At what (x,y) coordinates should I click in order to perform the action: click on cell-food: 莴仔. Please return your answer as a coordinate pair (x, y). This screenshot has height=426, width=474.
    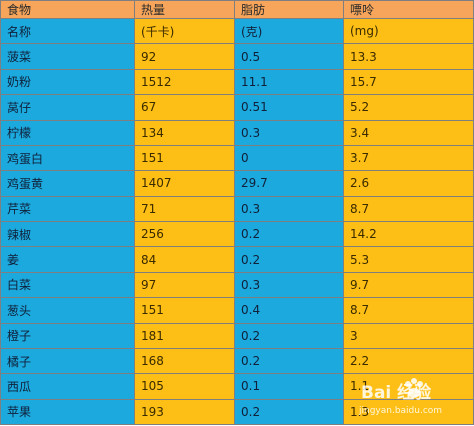
    Looking at the image, I should click on (67, 107).